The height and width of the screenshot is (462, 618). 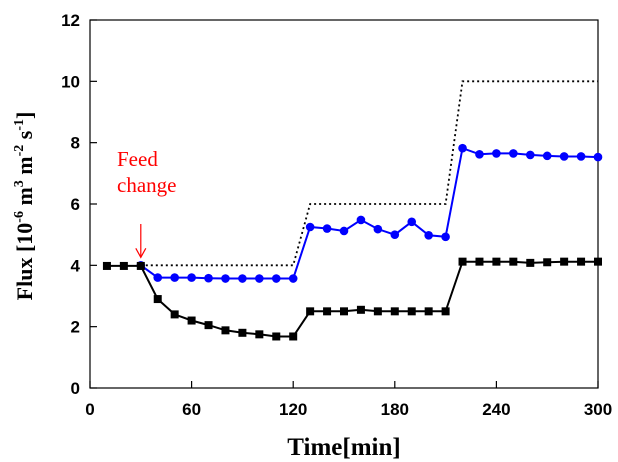 What do you see at coordinates (76, 265) in the screenshot?
I see `y-tick-label: 4` at bounding box center [76, 265].